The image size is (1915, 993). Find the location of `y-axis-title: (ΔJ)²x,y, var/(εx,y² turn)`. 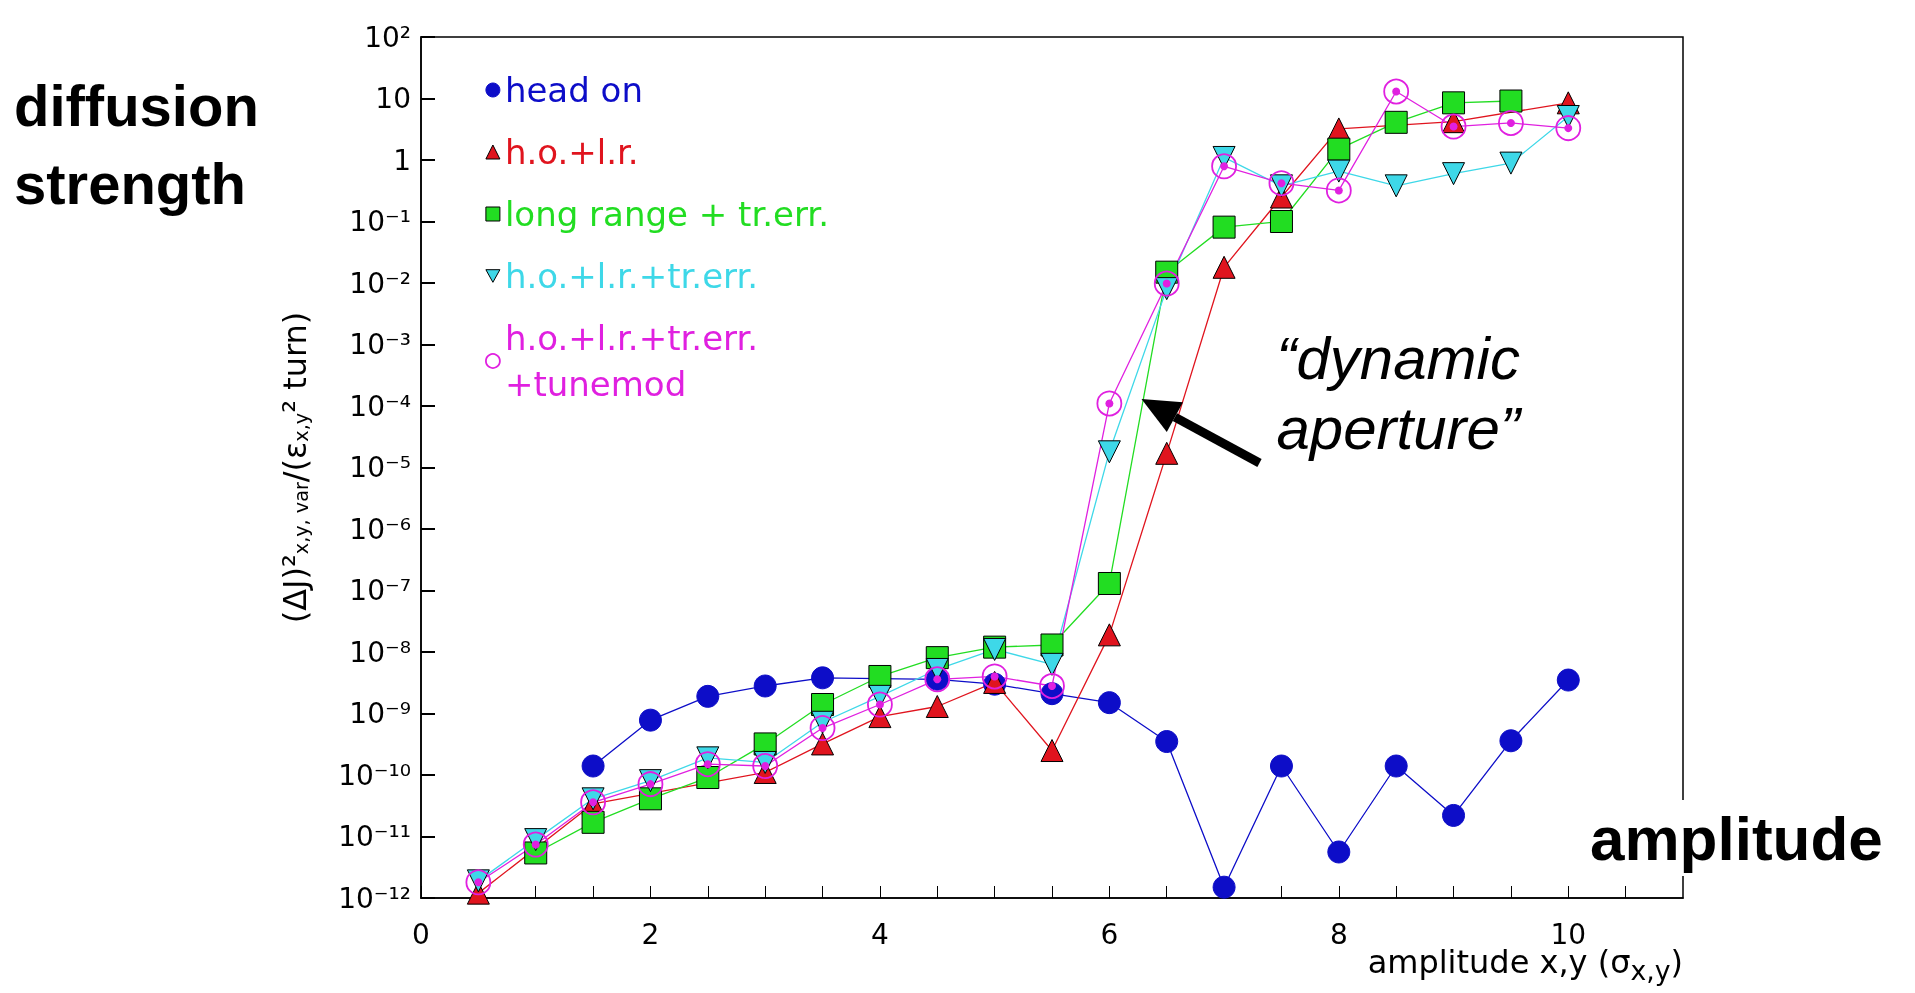

y-axis-title: (ΔJ)²x,y, var/(εx,y² turn) is located at coordinates (295, 467).